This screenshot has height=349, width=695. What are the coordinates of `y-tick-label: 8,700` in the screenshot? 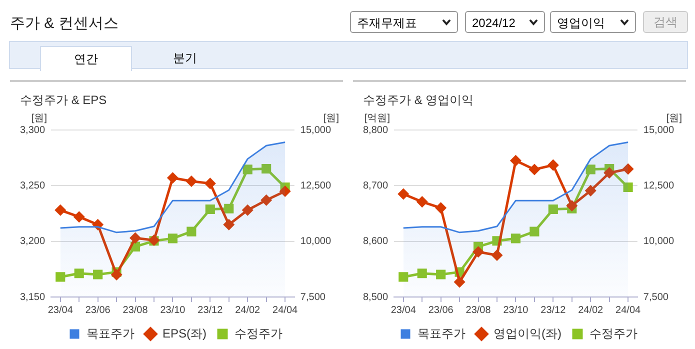 It's located at (375, 186).